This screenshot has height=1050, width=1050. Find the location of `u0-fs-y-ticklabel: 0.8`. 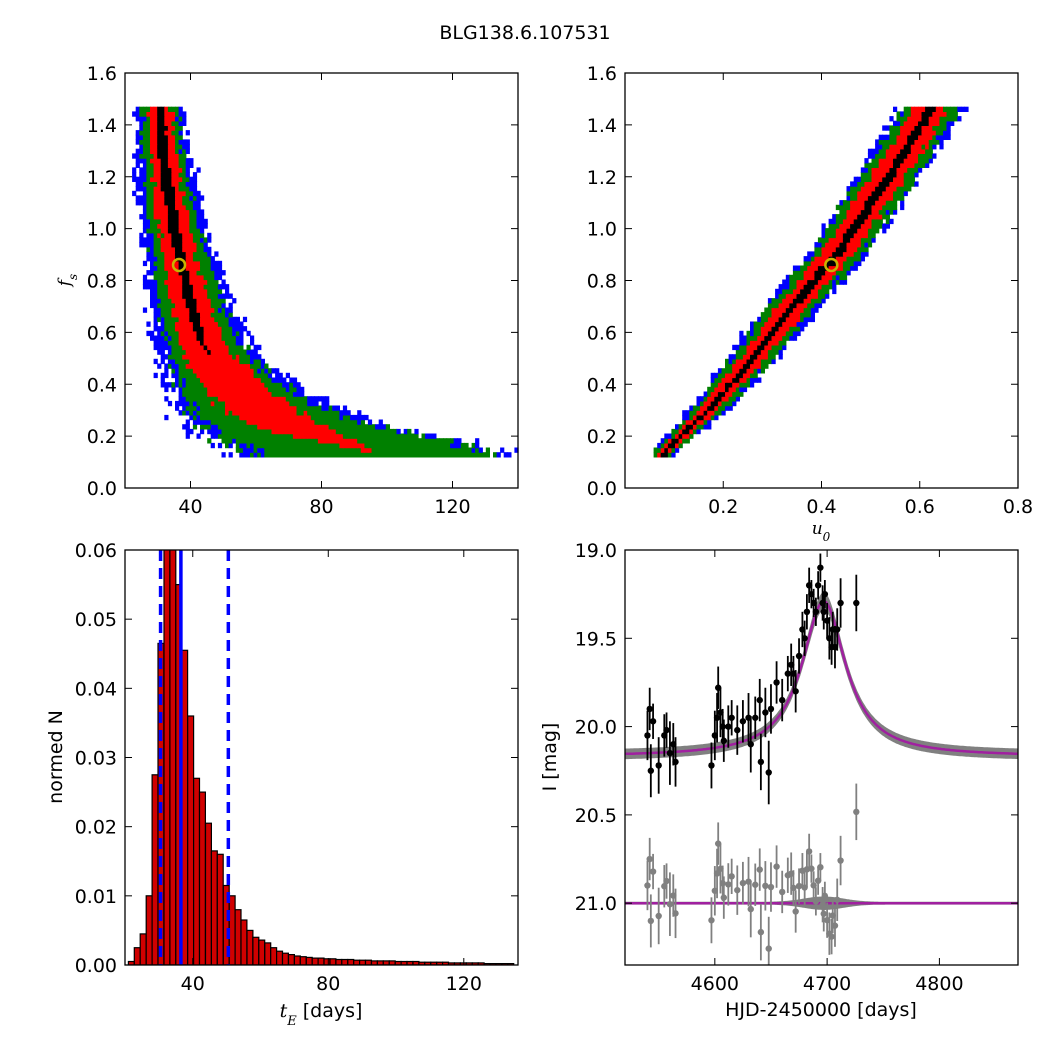

u0-fs-y-ticklabel: 0.8 is located at coordinates (602, 282).